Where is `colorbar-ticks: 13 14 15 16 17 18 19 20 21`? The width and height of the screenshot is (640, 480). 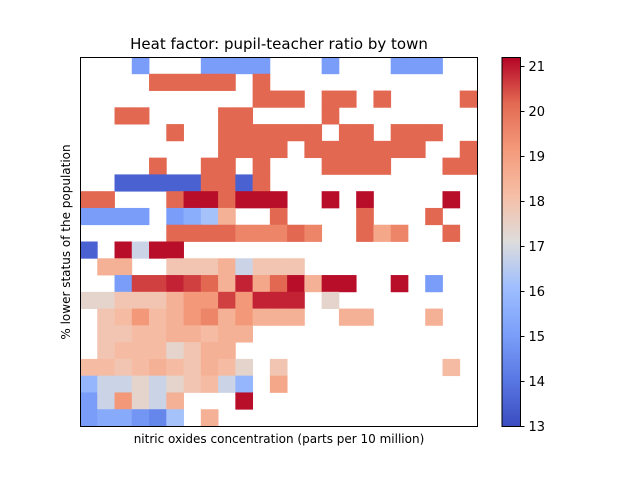
colorbar-ticks: 13 14 15 16 17 18 19 20 21 is located at coordinates (533, 247).